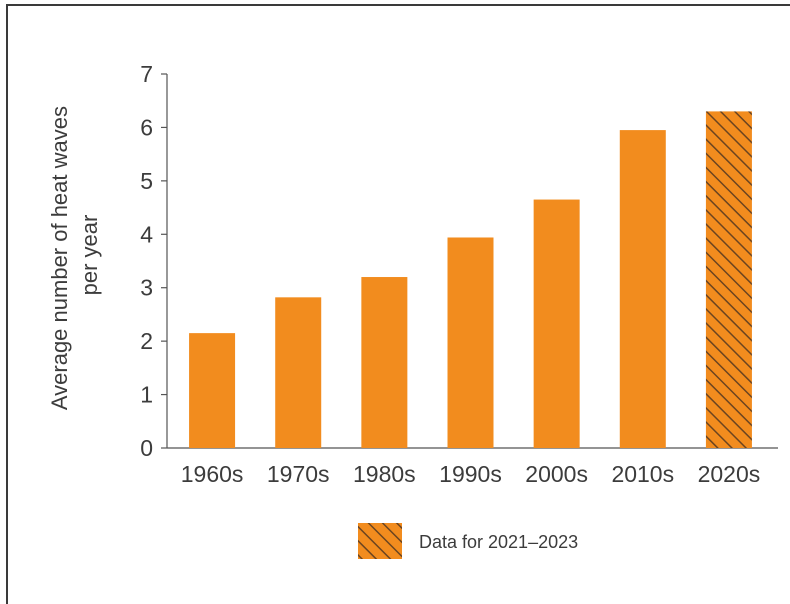 The width and height of the screenshot is (790, 604). I want to click on x-tick-label: 1960s, so click(212, 474).